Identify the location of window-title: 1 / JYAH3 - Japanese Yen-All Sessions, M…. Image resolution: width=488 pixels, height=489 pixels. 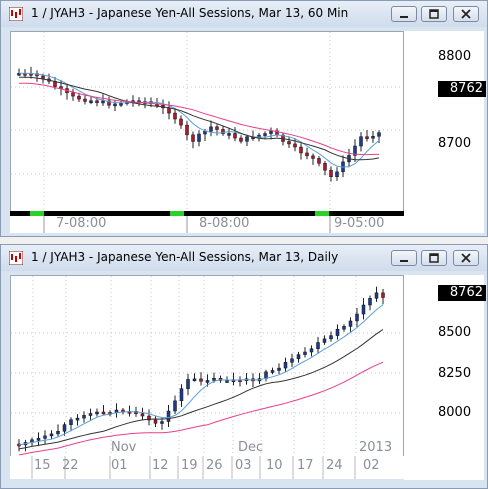
(190, 13).